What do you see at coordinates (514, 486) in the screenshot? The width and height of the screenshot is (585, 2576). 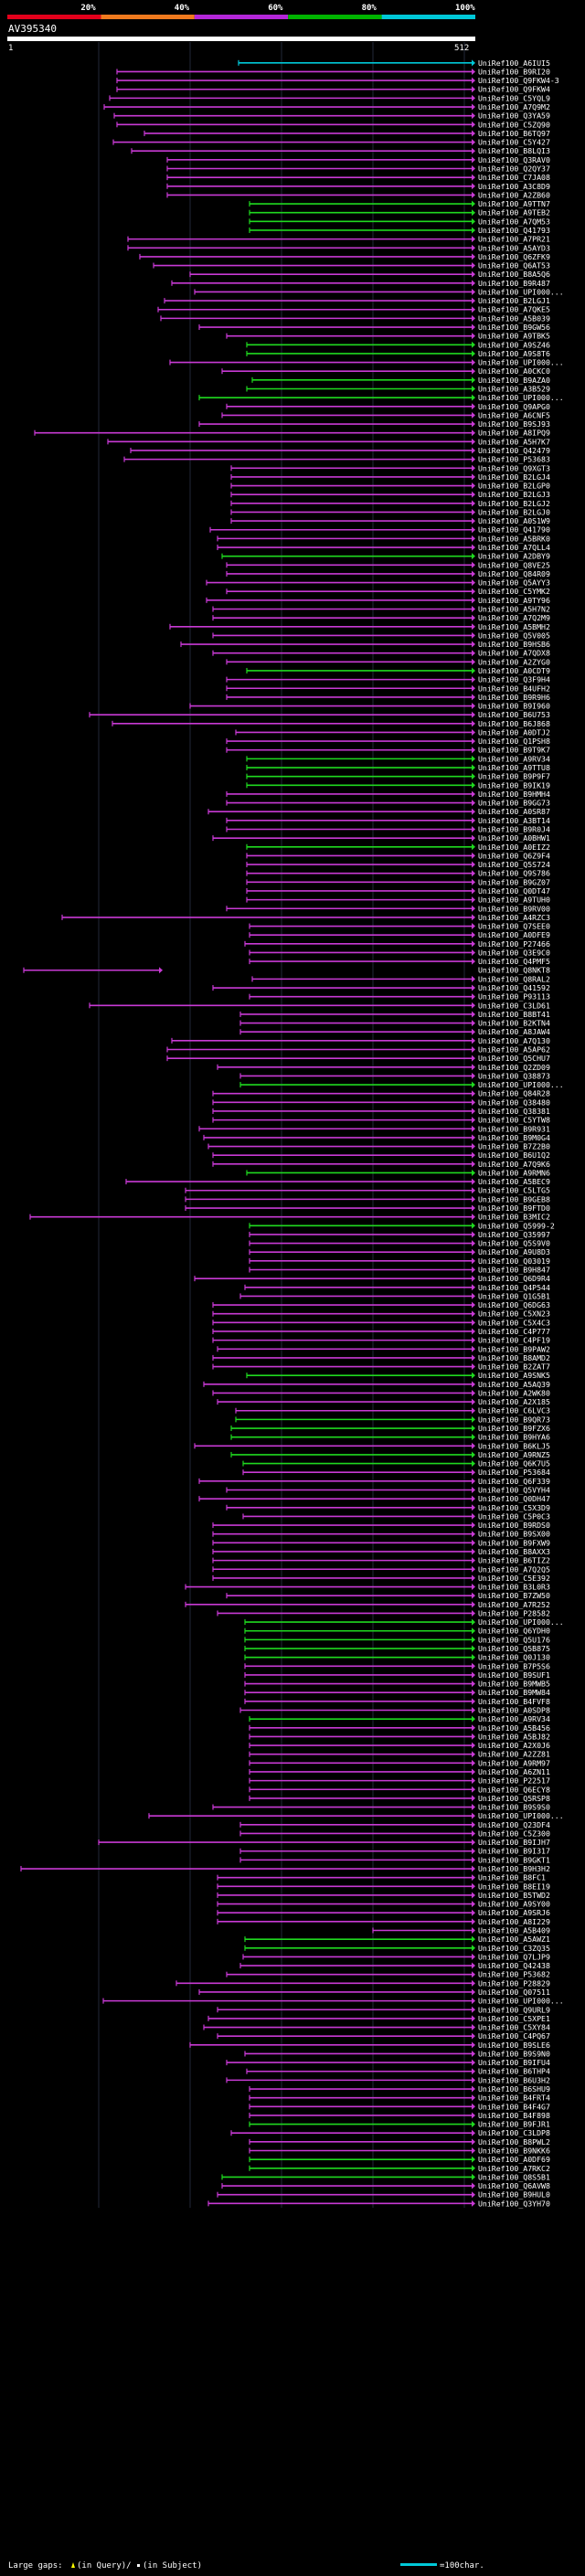 I see `hit-label: UniRef100_B2LGP0` at bounding box center [514, 486].